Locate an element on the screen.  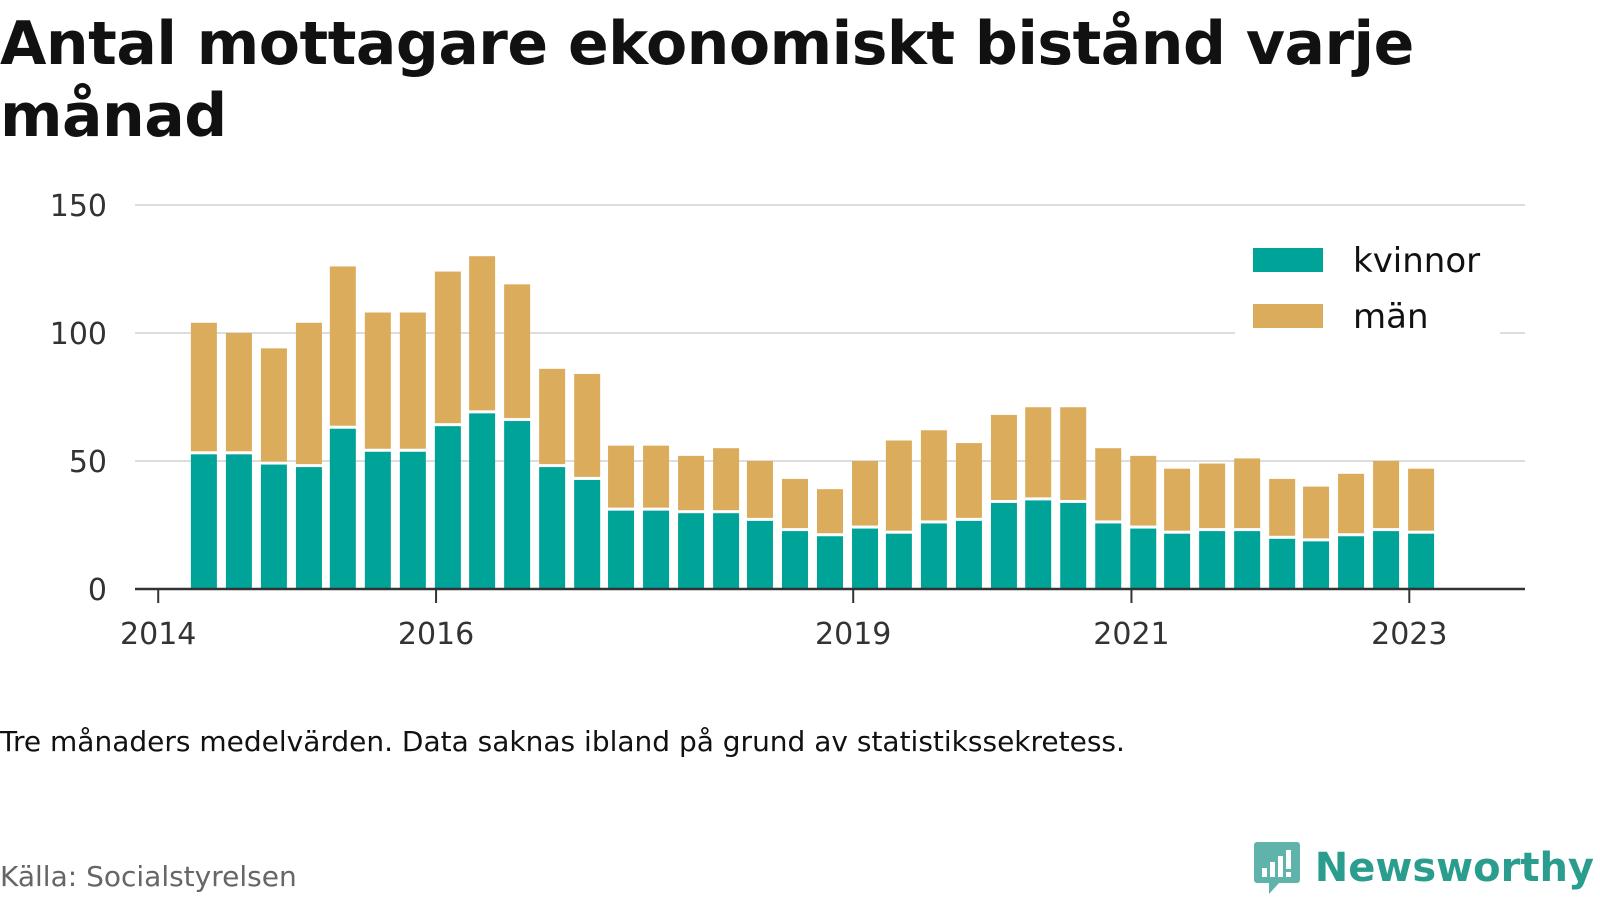
legend: kvinnor män is located at coordinates (1367, 285).